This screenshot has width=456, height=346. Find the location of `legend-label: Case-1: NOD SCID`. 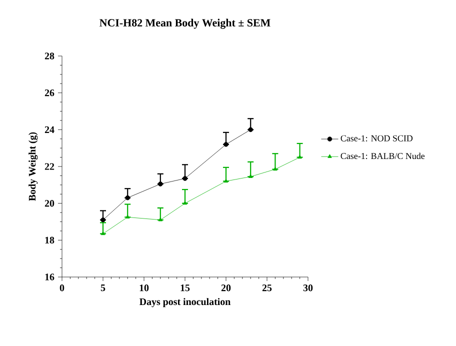

legend-label: Case-1: NOD SCID is located at coordinates (376, 138).